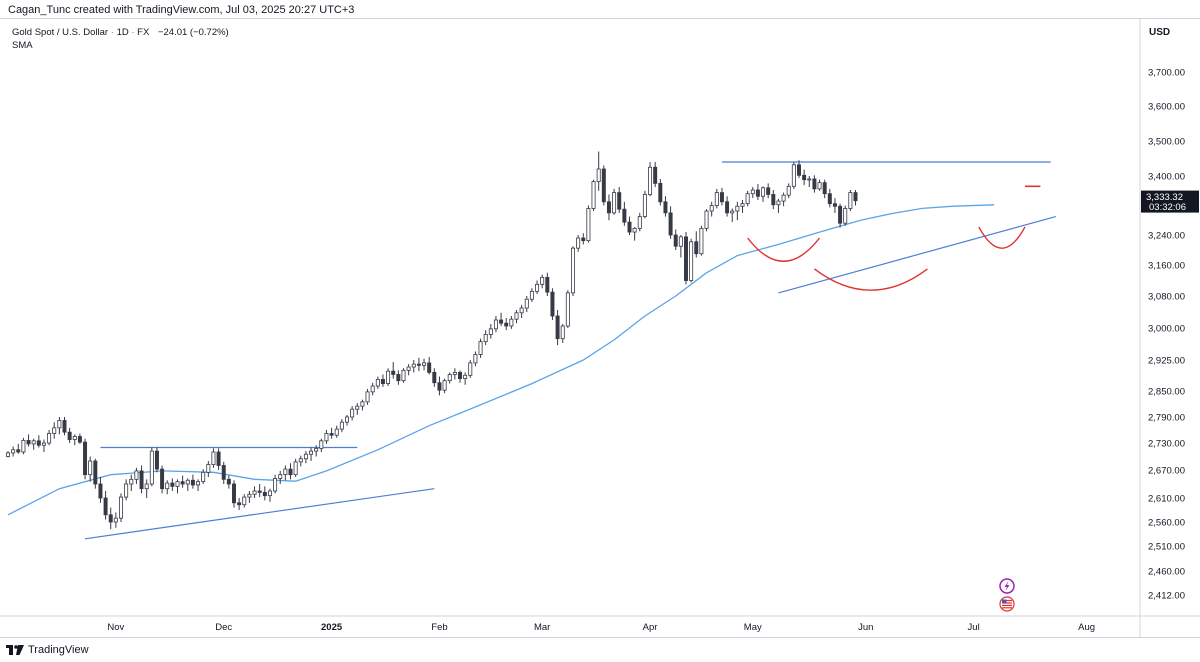 This screenshot has width=1200, height=662. Describe the element at coordinates (1086, 627) in the screenshot. I see `x-tick-label: Aug` at that location.